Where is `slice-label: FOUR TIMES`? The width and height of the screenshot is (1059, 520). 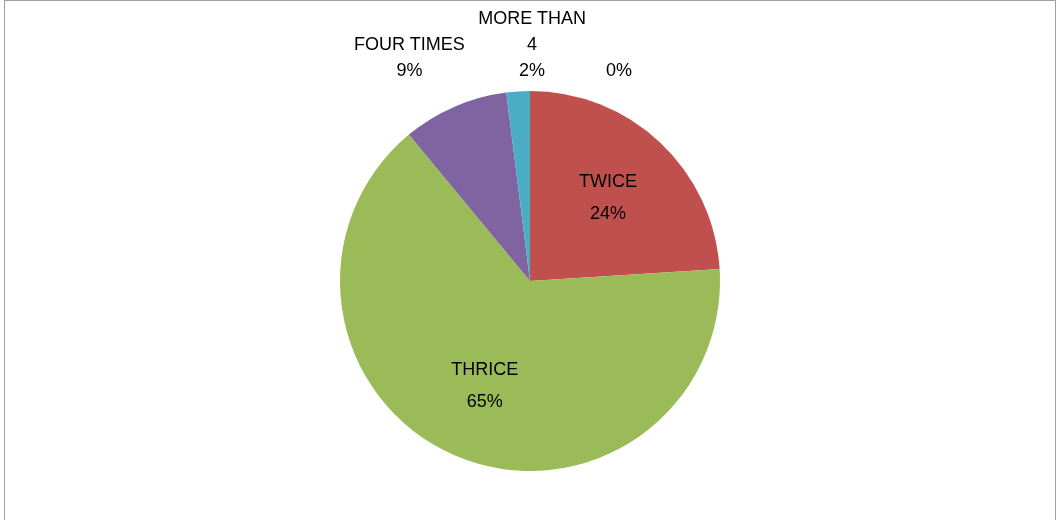
slice-label: FOUR TIMES is located at coordinates (409, 43).